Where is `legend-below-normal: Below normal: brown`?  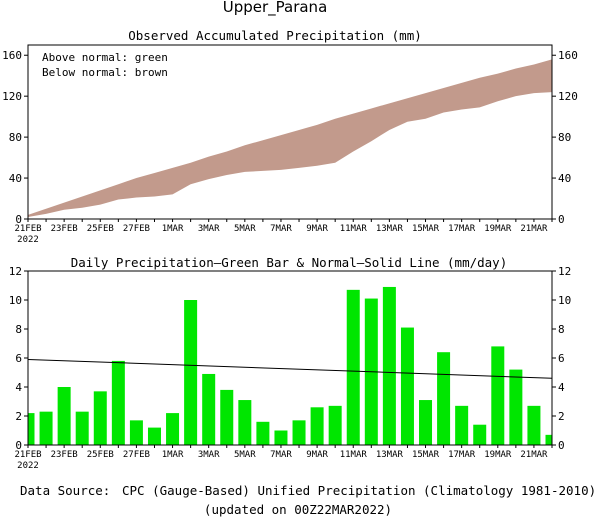
legend-below-normal: Below normal: brown is located at coordinates (105, 72).